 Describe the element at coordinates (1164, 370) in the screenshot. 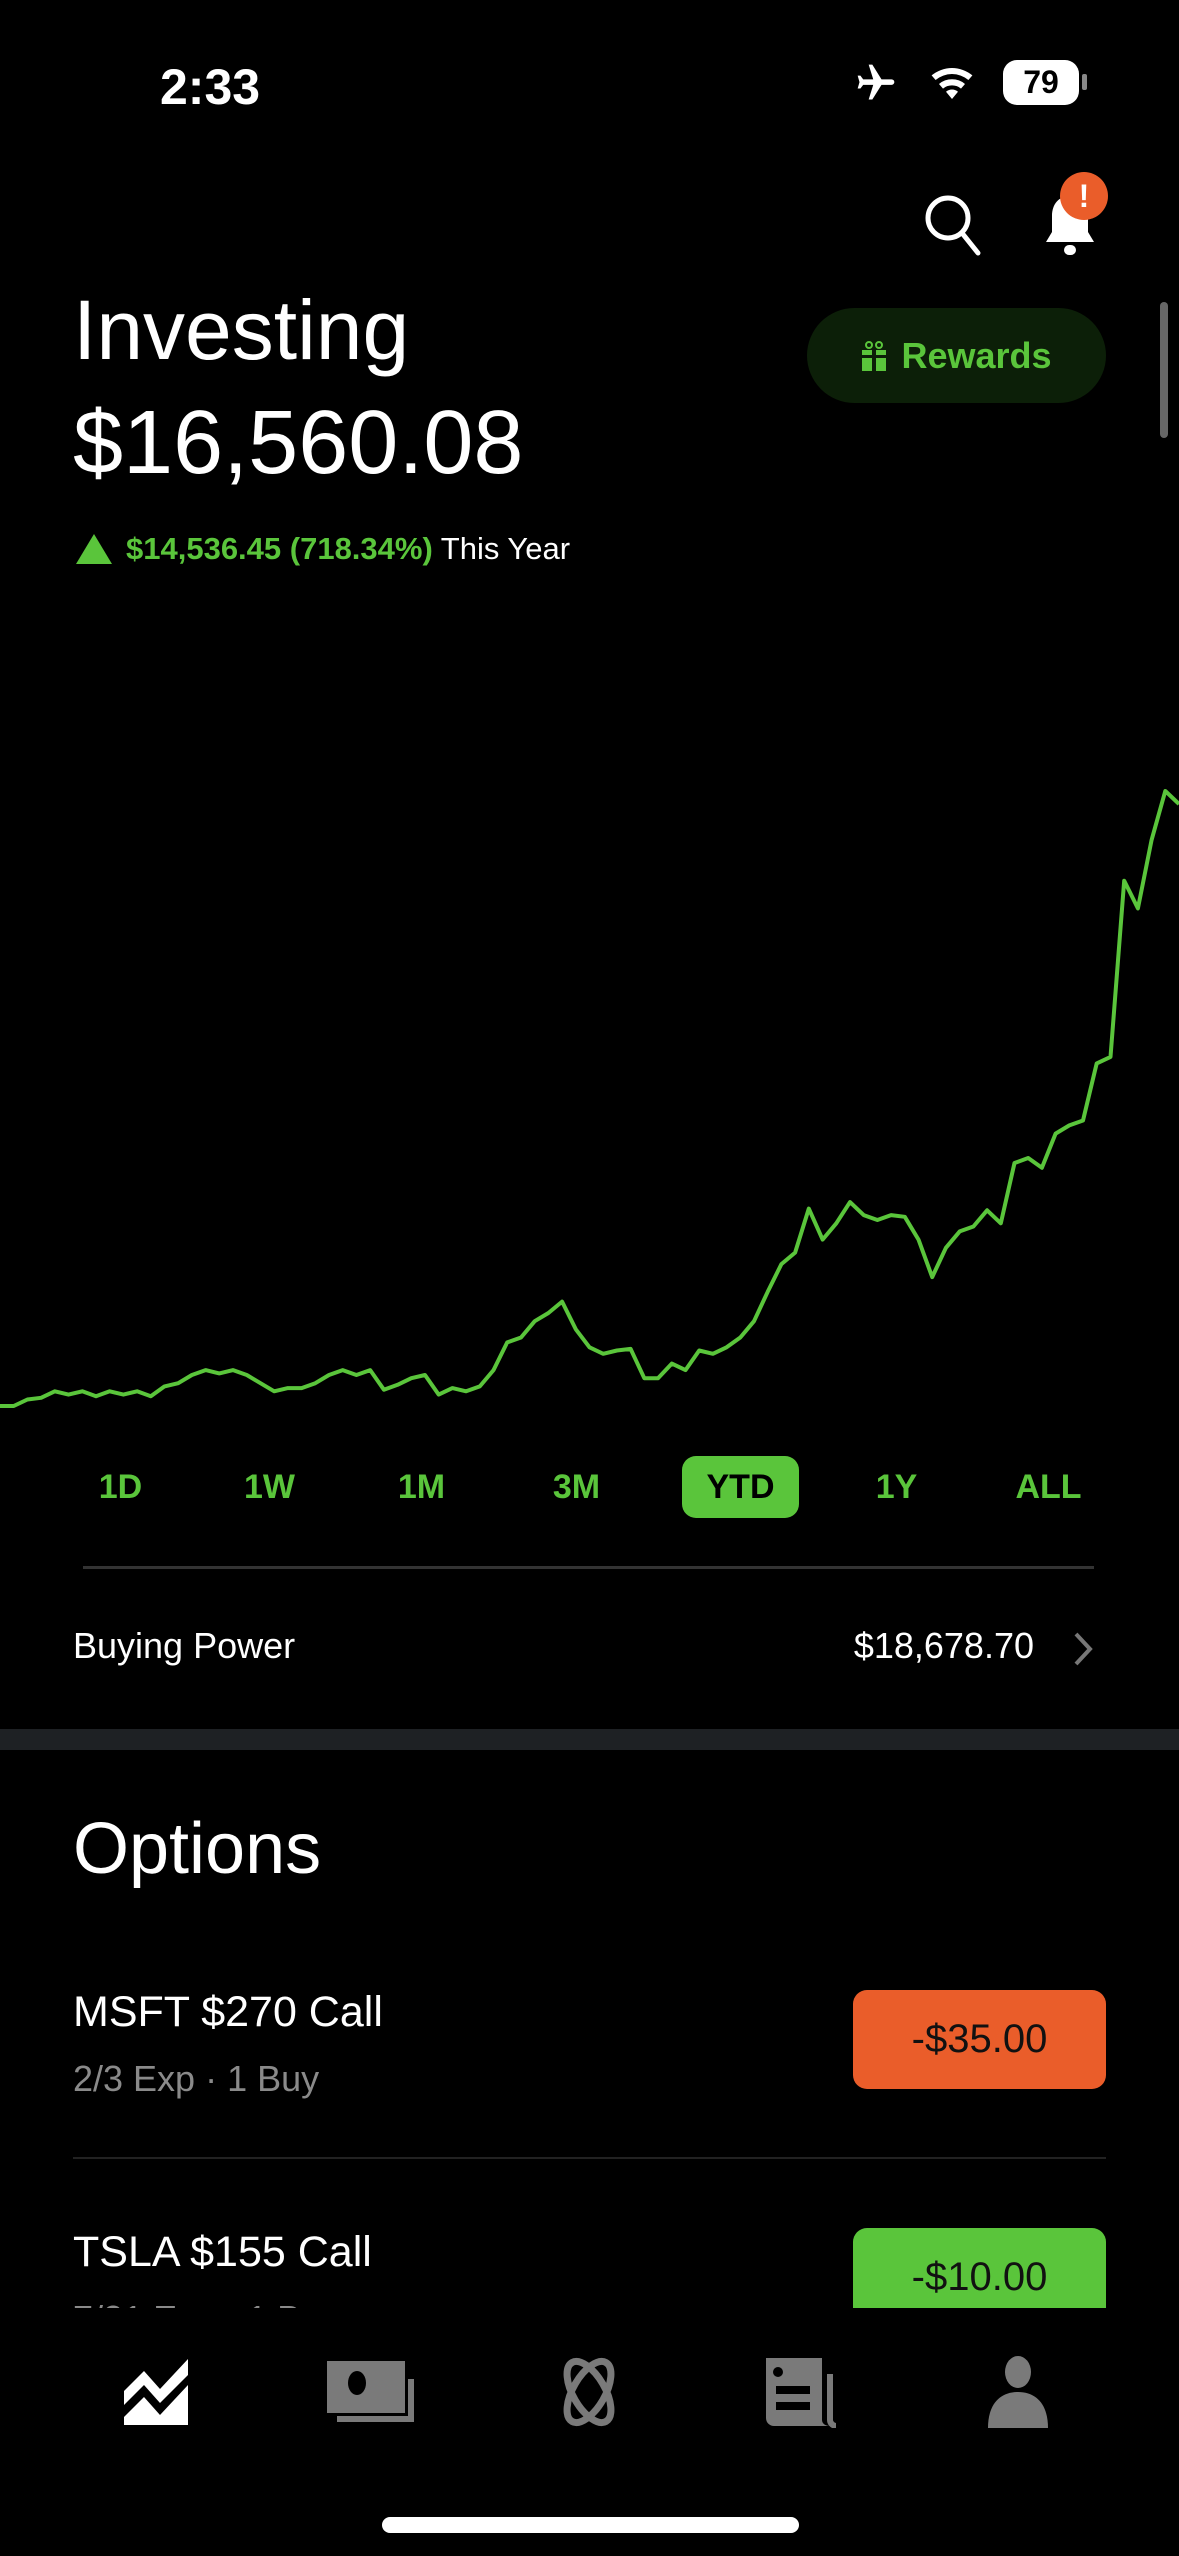

I see `scrollbar` at that location.